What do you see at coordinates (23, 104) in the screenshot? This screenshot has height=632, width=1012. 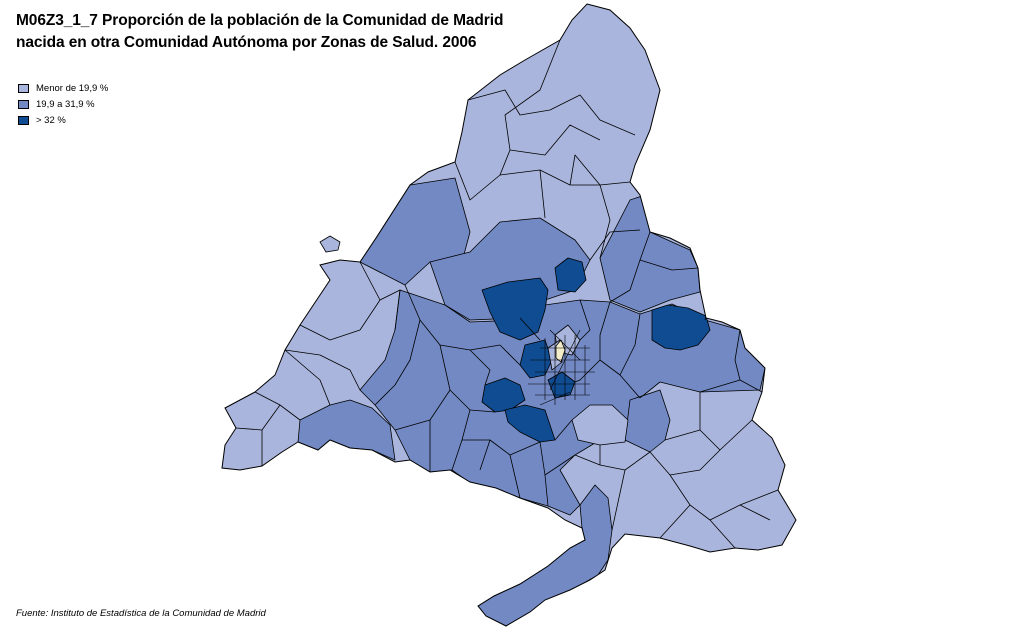 I see `legend-swatch-mid` at bounding box center [23, 104].